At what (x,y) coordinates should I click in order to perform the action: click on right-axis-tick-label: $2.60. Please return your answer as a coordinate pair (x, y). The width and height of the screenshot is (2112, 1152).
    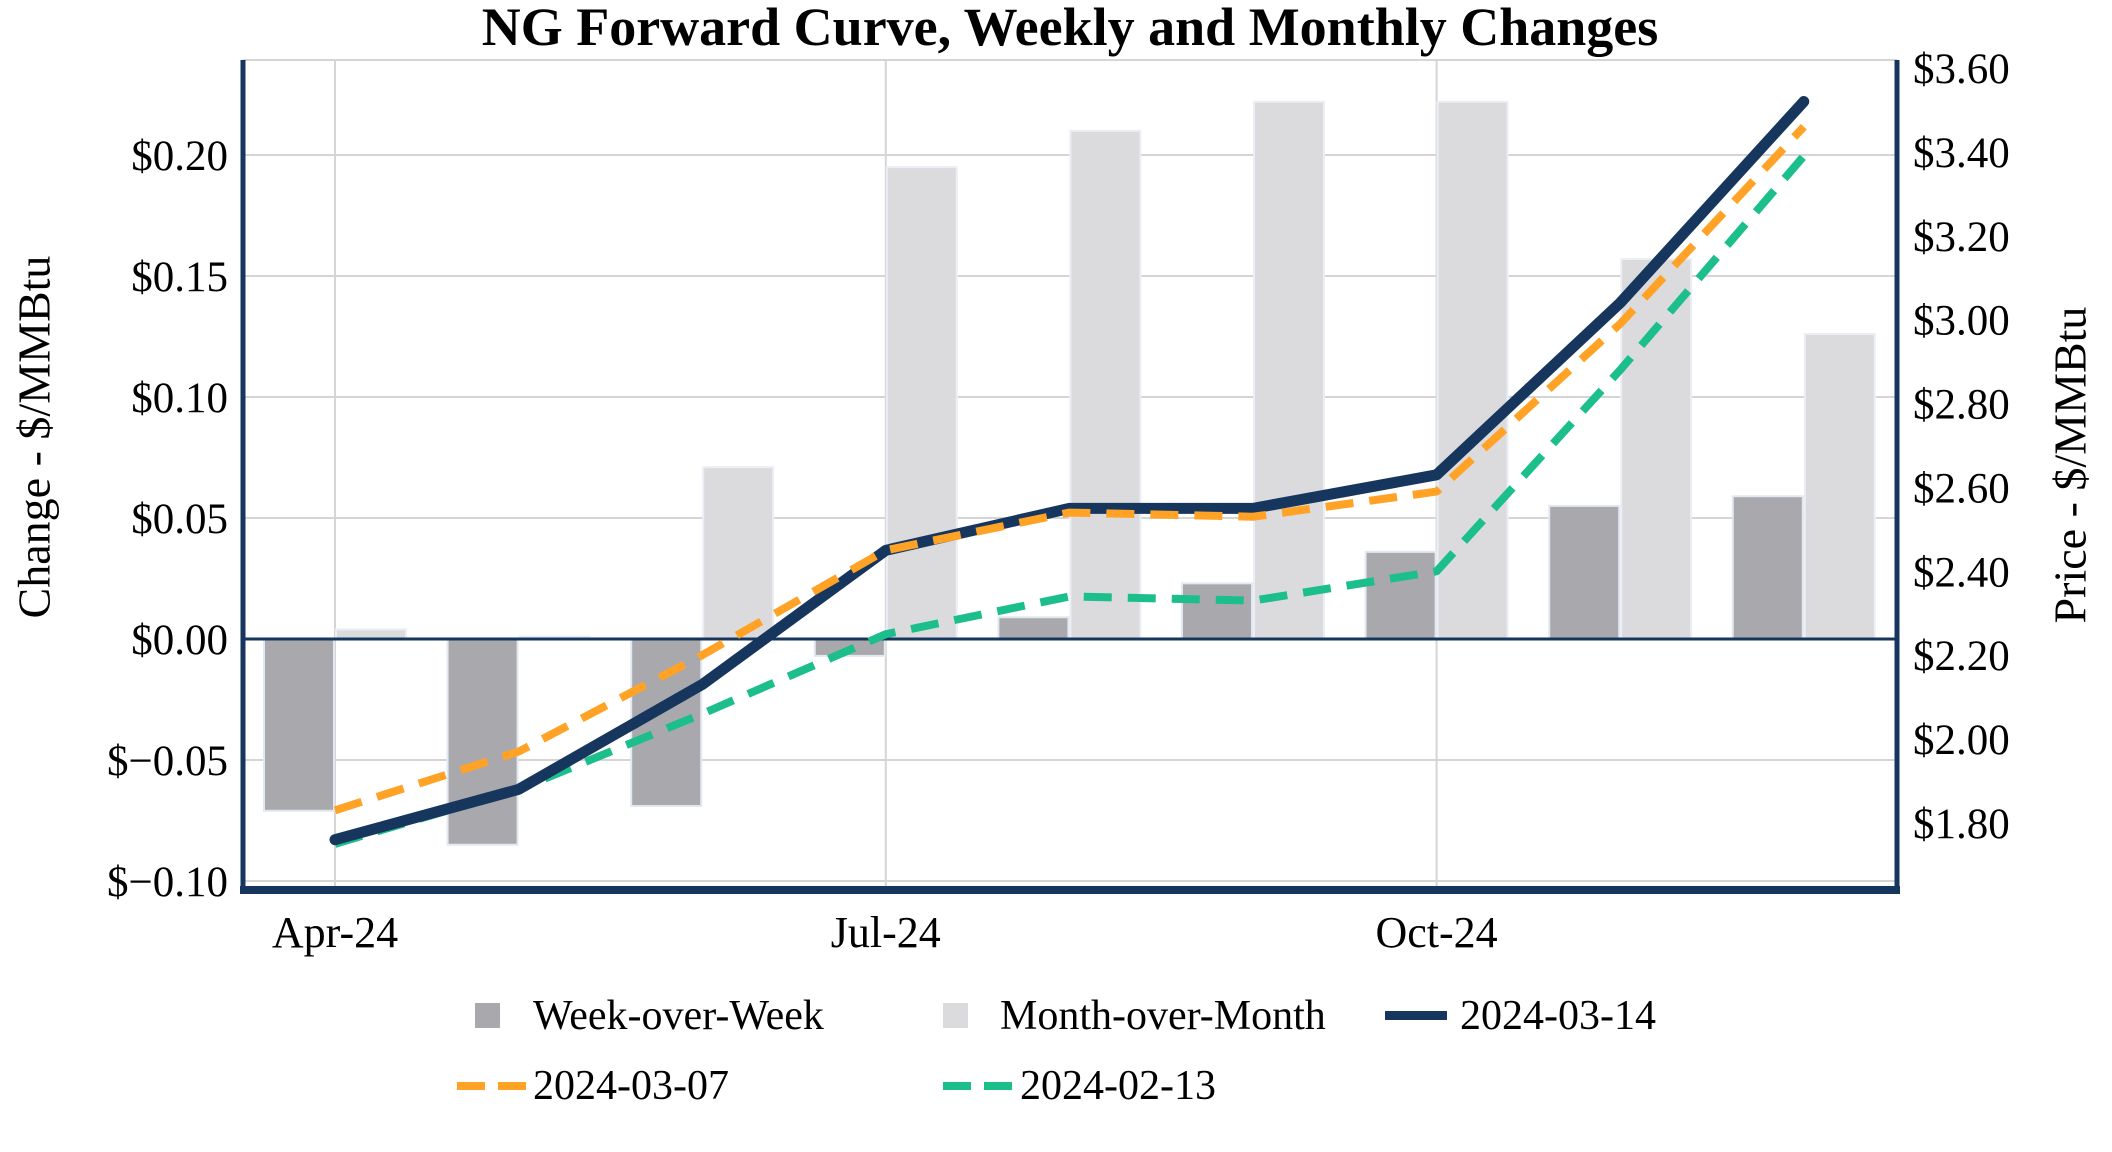
    Looking at the image, I should click on (1961, 488).